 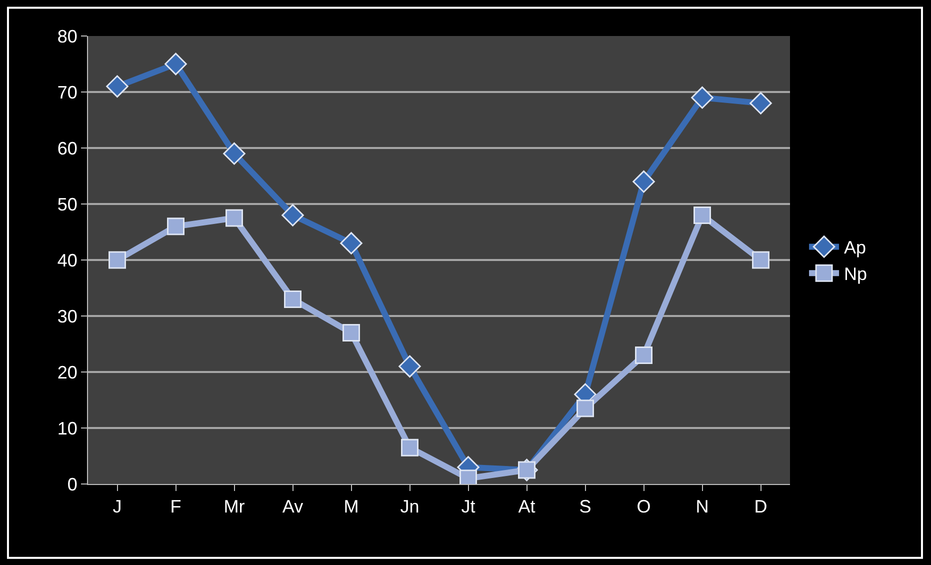 I want to click on x-tick-label: J, so click(x=117, y=506).